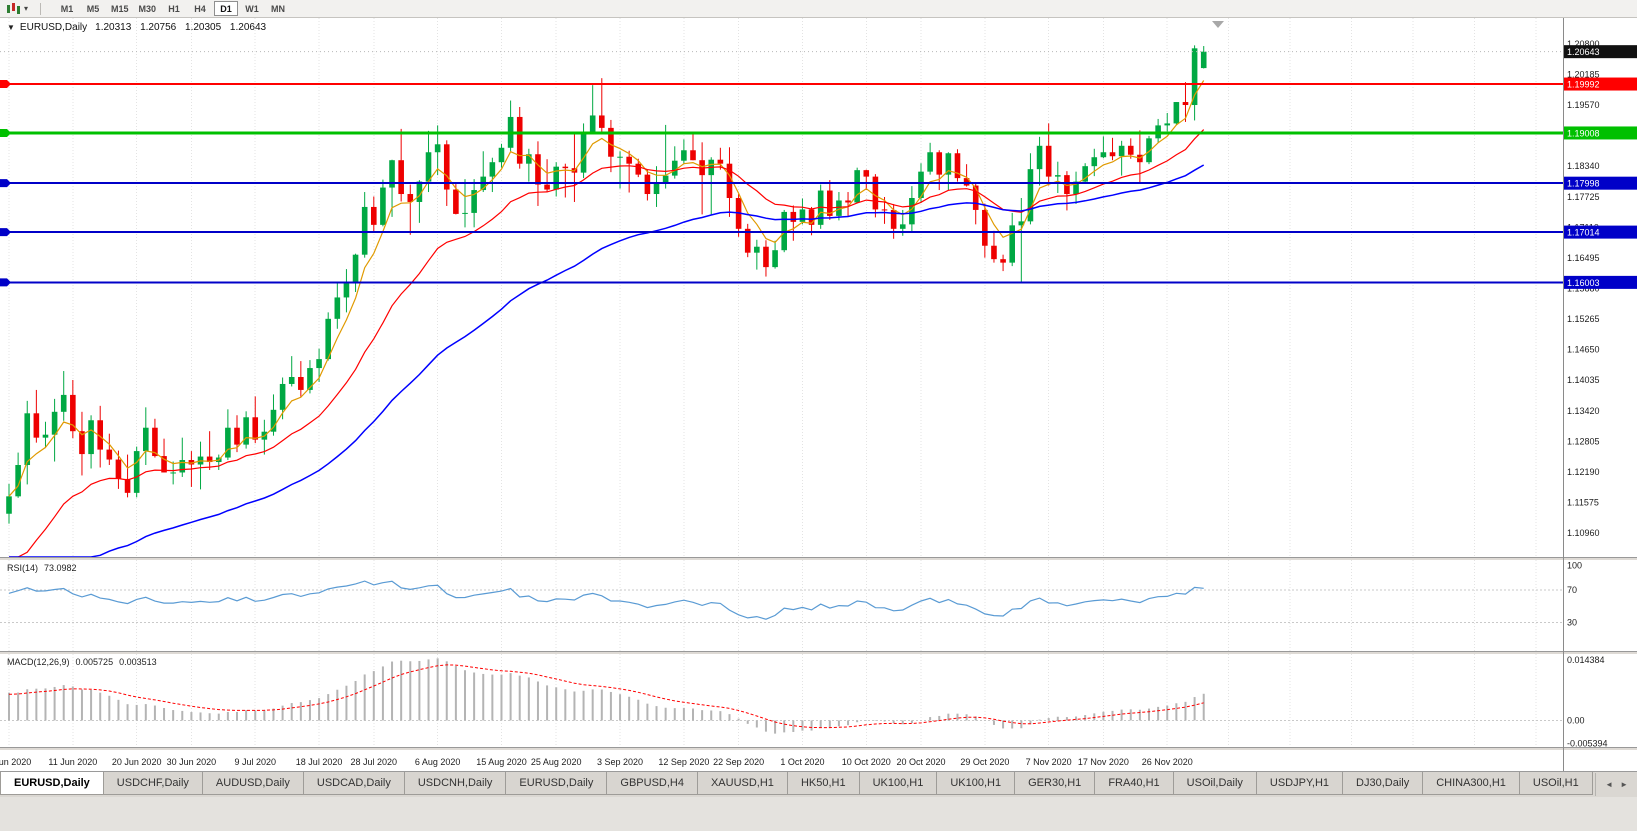 The height and width of the screenshot is (831, 1637). Describe the element at coordinates (438, 762) in the screenshot. I see `date-label: 6 Aug 2020` at that location.